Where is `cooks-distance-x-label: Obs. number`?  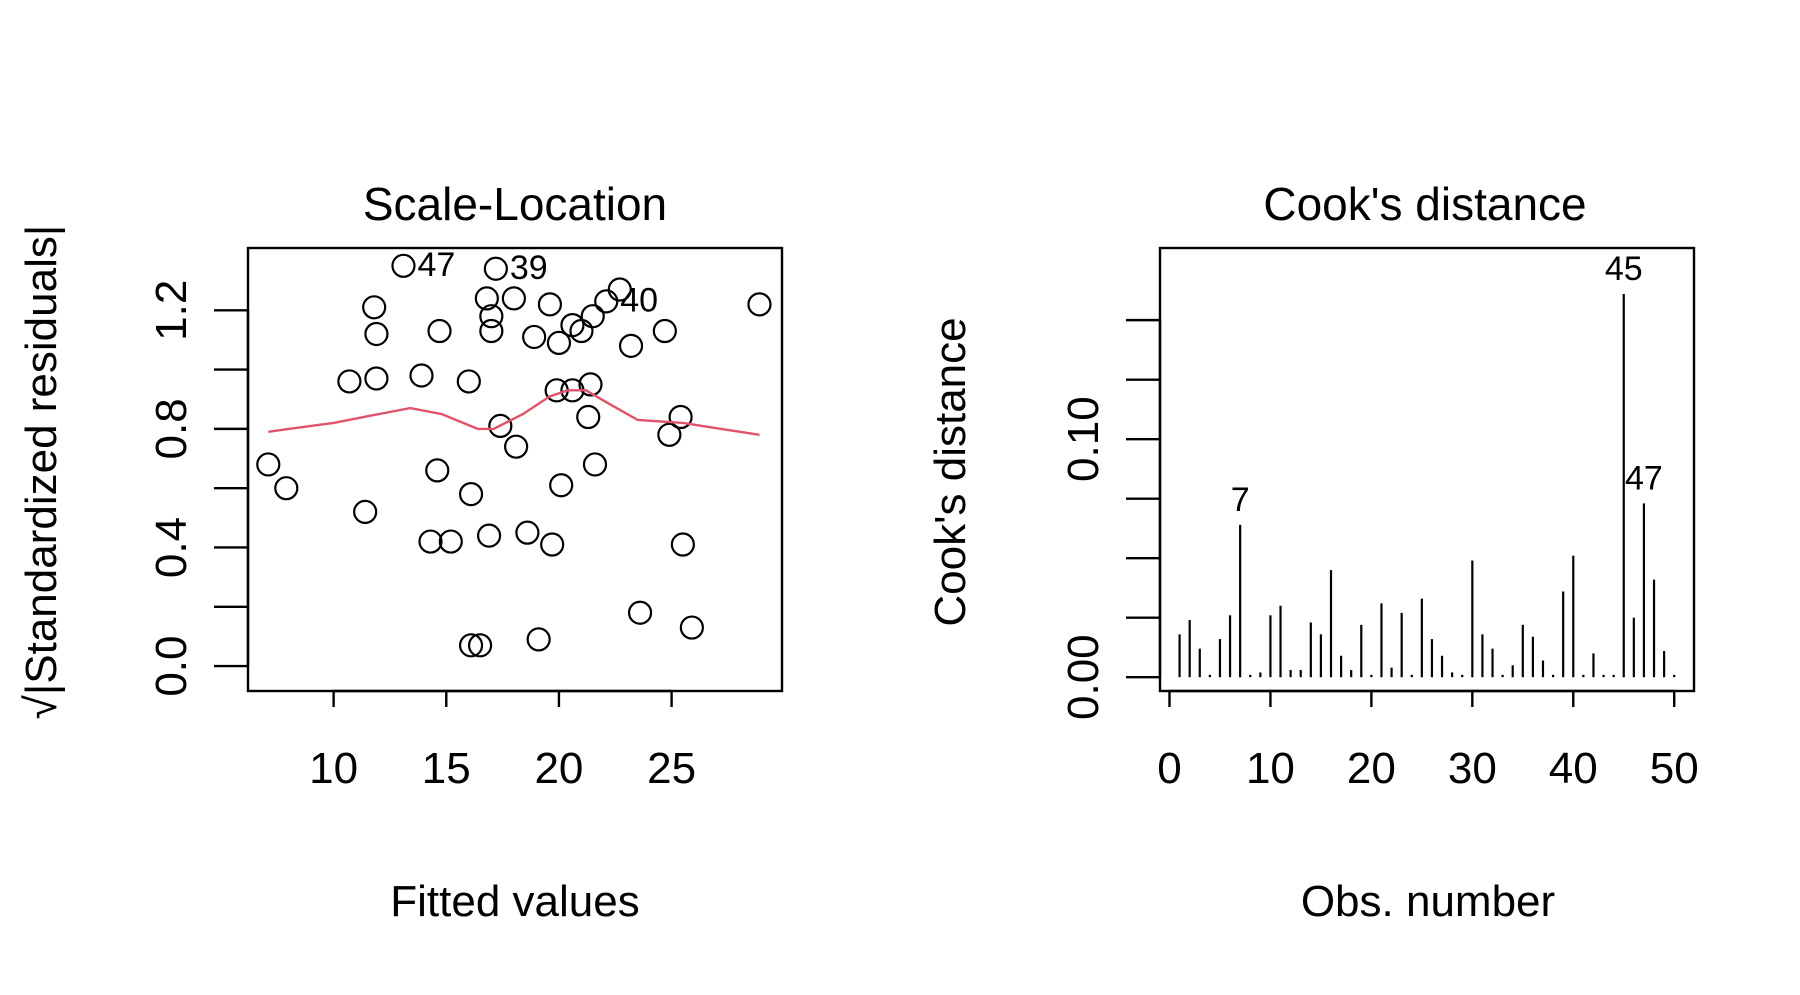
cooks-distance-x-label: Obs. number is located at coordinates (1428, 901).